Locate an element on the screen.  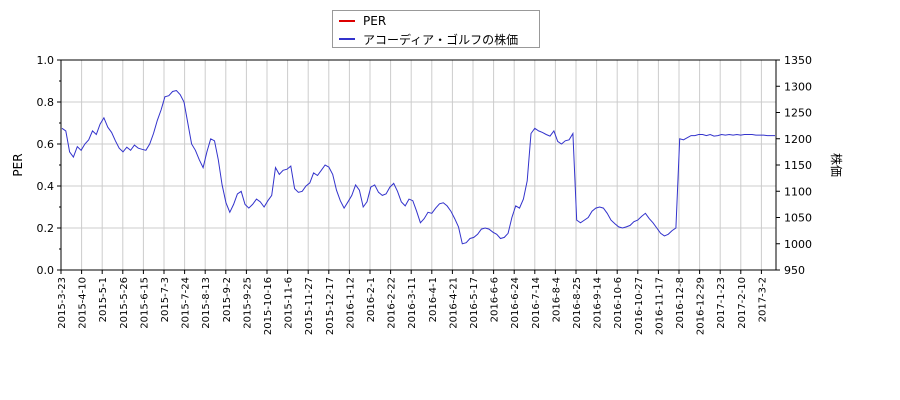
y-tick-label-right: 1300 is located at coordinates (798, 86).